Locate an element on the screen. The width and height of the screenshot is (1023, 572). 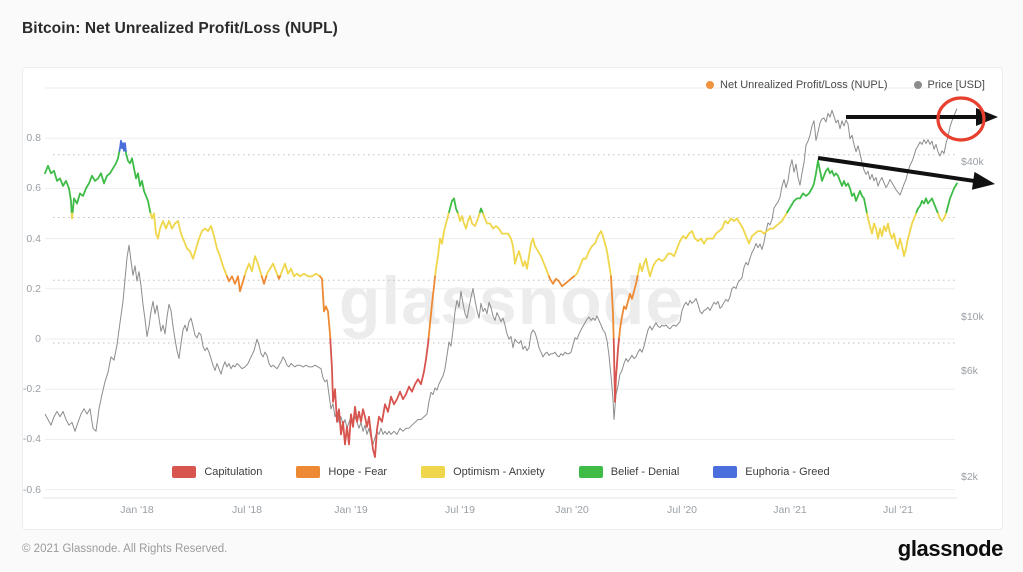
legend-item-nupl: Net Unrealized Profit/Loss (NUPL) is located at coordinates (797, 85).